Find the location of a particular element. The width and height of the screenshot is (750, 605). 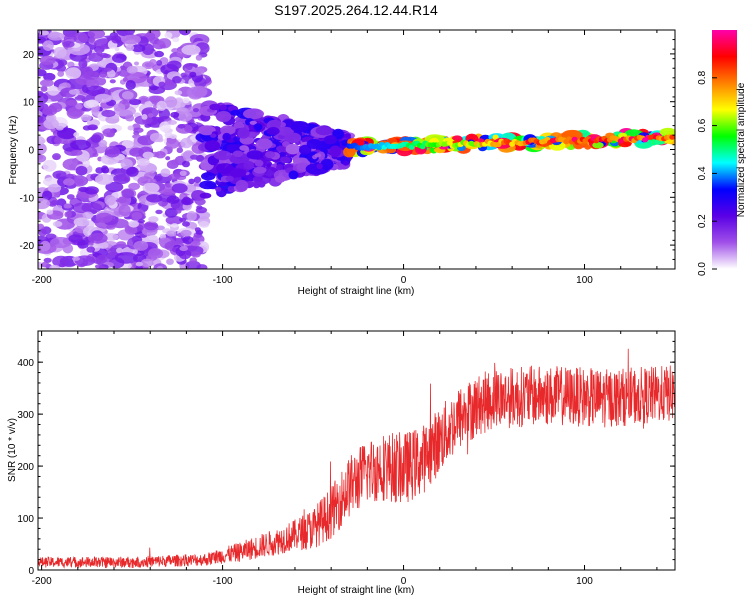

y-tick-label: 0 is located at coordinates (31, 151).